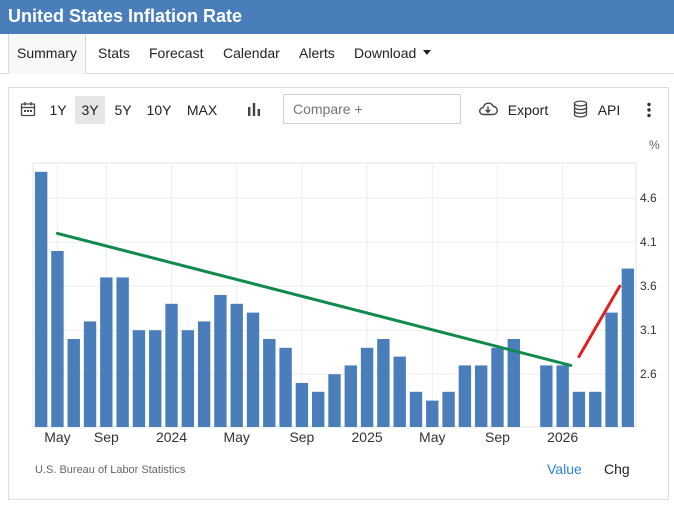  I want to click on tab-download: Download, so click(393, 54).